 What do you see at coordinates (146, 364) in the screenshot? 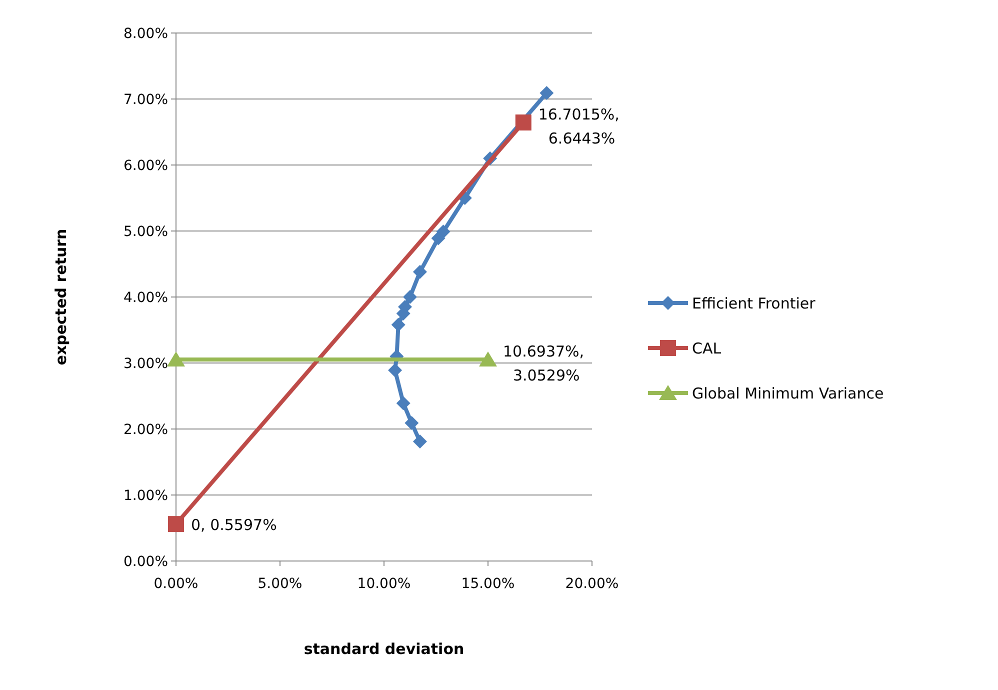
I see `y-tick-label: 3.00%` at bounding box center [146, 364].